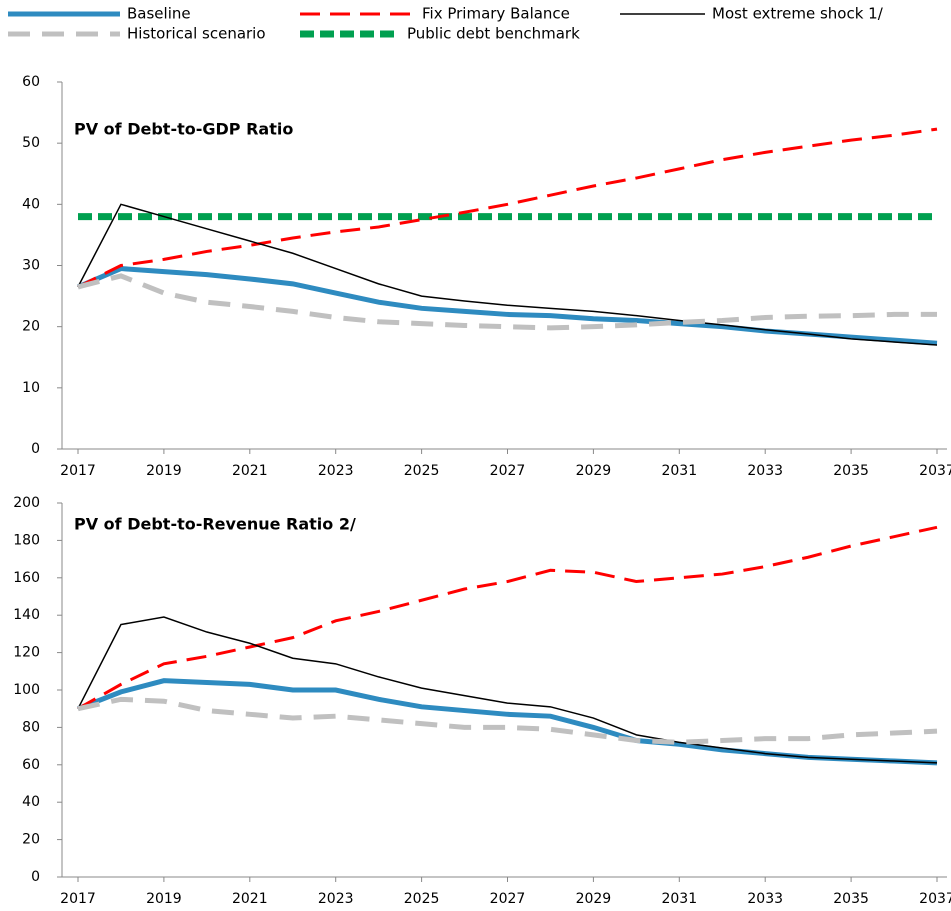  Describe the element at coordinates (31, 266) in the screenshot. I see `y-tick-label: 30` at that location.